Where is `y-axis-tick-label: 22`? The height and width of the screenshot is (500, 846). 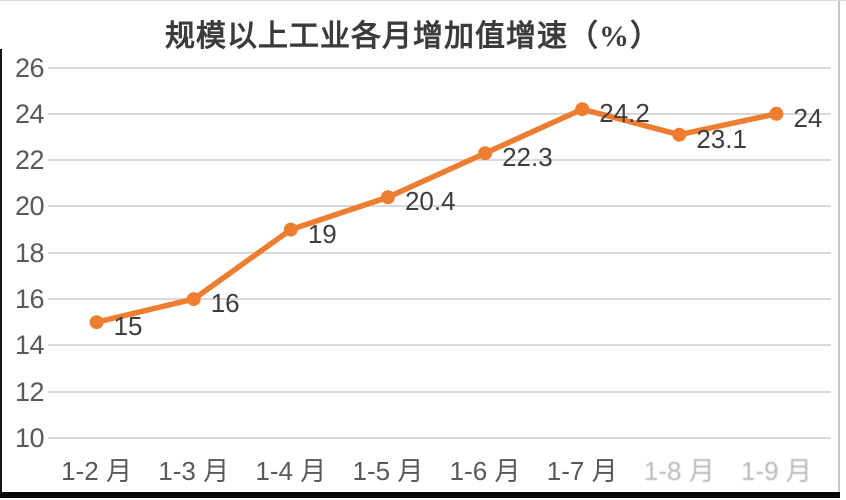 y-axis-tick-label: 22 is located at coordinates (29, 160).